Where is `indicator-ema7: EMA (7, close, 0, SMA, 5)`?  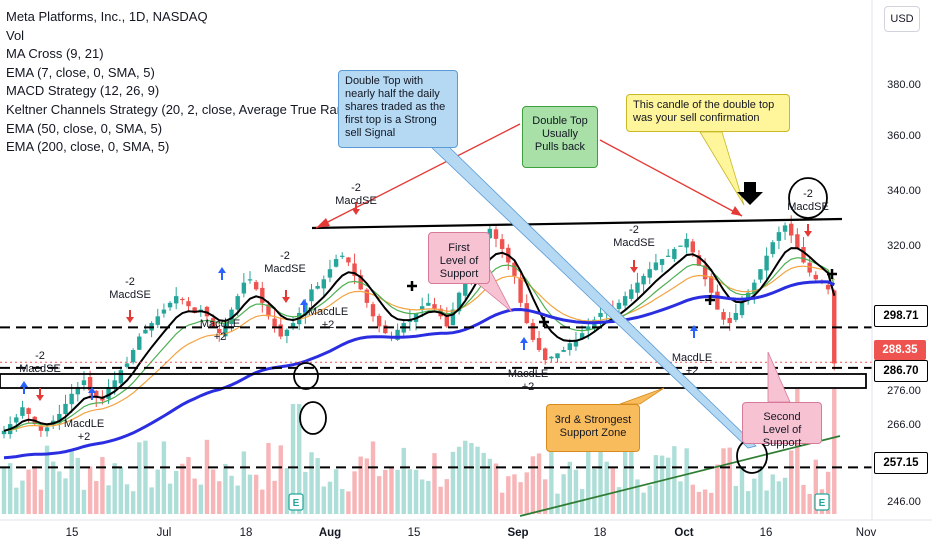
indicator-ema7: EMA (7, close, 0, SMA, 5) is located at coordinates (80, 72).